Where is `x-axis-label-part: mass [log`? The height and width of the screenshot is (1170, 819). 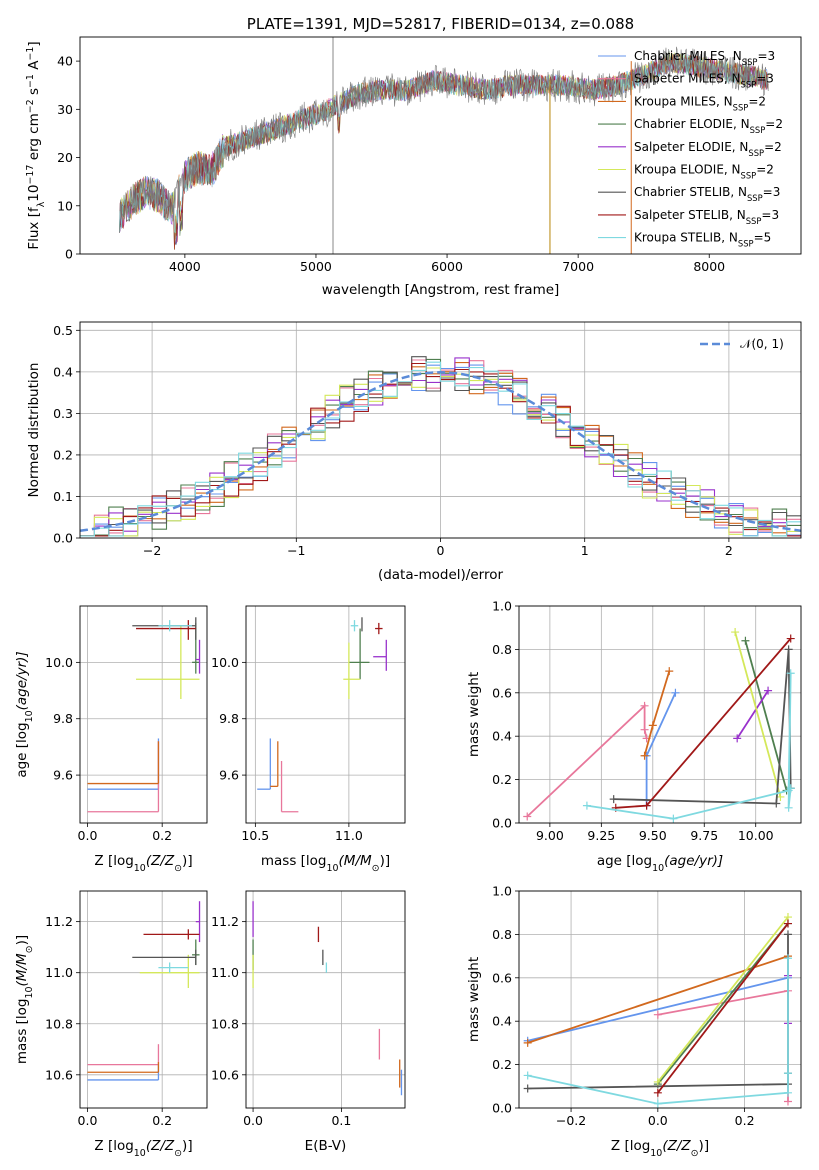 x-axis-label-part: mass [log is located at coordinates (294, 861).